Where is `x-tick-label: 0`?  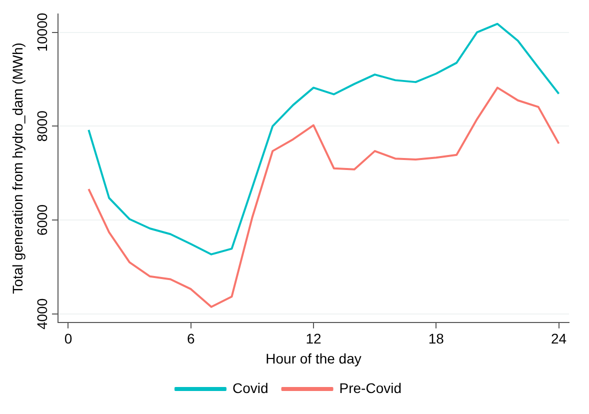
x-tick-label: 0 is located at coordinates (68, 338).